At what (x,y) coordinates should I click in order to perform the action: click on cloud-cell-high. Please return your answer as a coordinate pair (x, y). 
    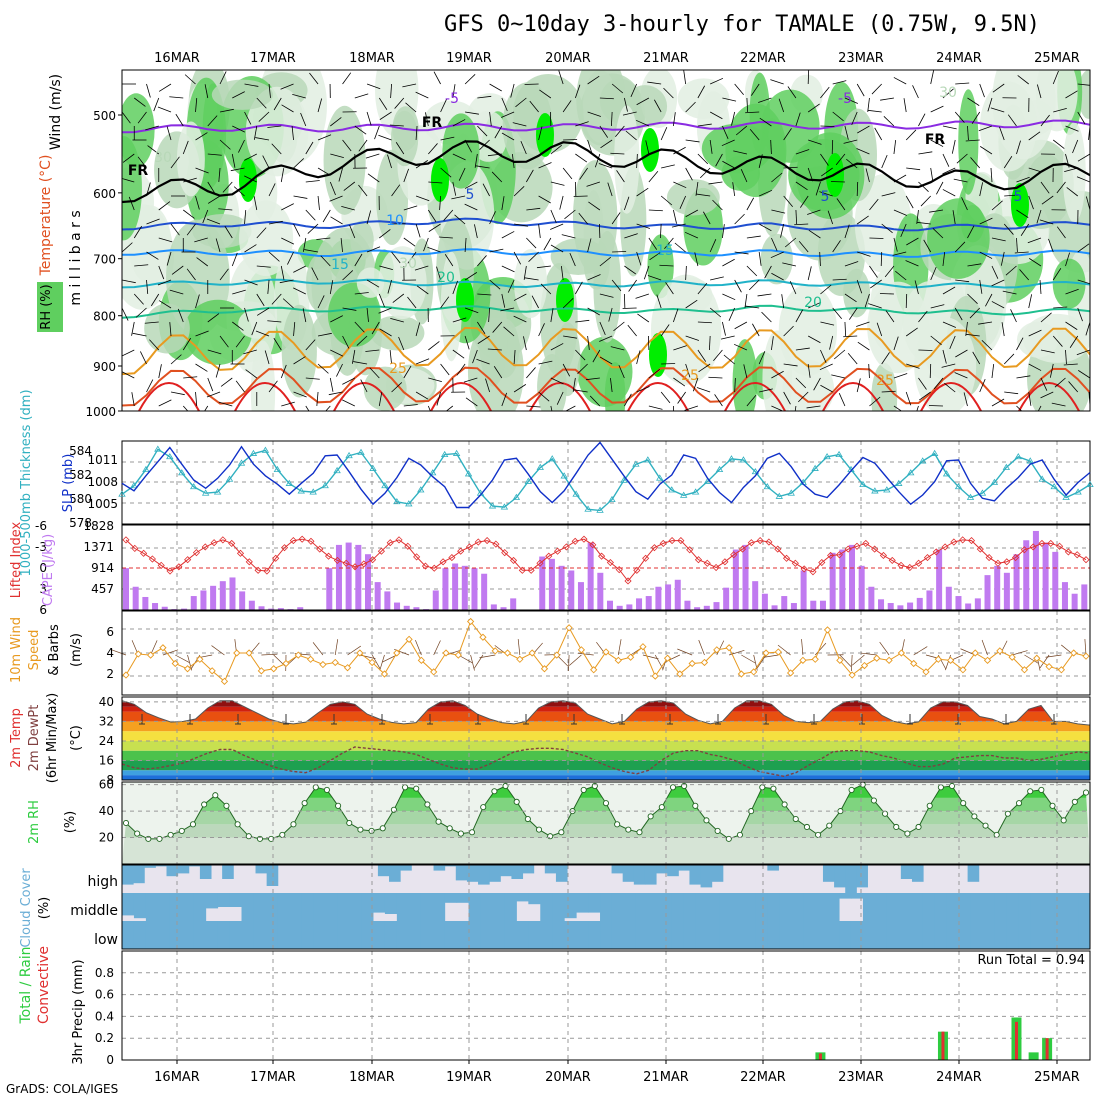
    Looking at the image, I should click on (272, 875).